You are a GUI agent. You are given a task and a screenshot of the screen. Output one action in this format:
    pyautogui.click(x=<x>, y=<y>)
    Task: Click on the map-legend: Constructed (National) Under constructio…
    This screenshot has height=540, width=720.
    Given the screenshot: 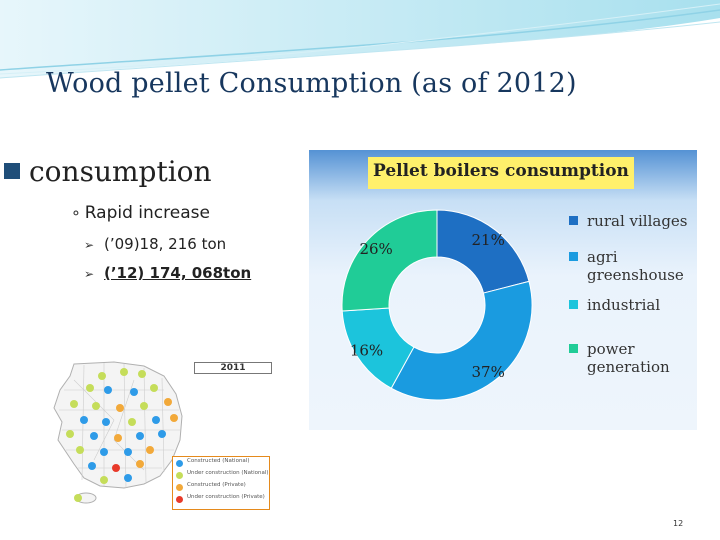 What is the action you would take?
    pyautogui.click(x=221, y=483)
    